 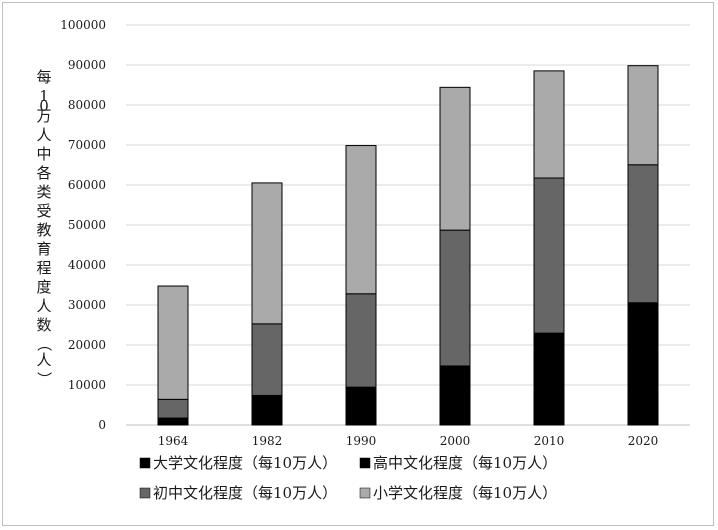 What do you see at coordinates (87, 145) in the screenshot?
I see `y-tick-label: 70000` at bounding box center [87, 145].